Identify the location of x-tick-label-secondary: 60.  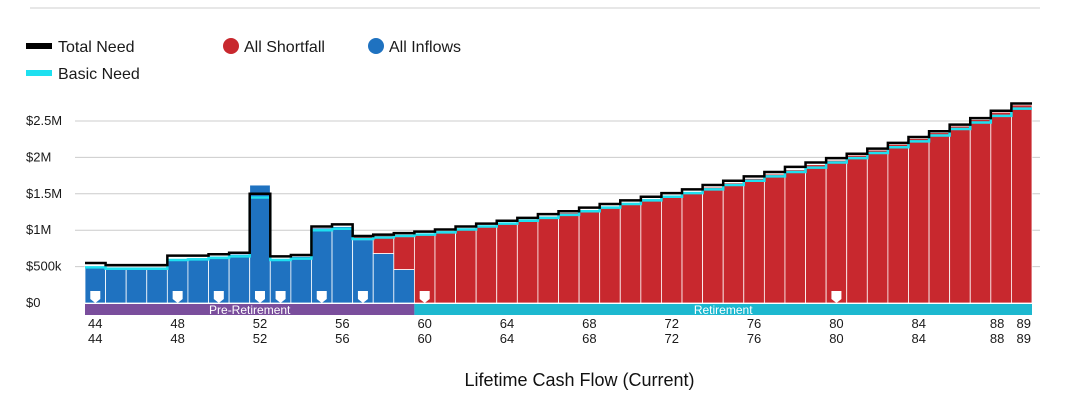
(424, 338).